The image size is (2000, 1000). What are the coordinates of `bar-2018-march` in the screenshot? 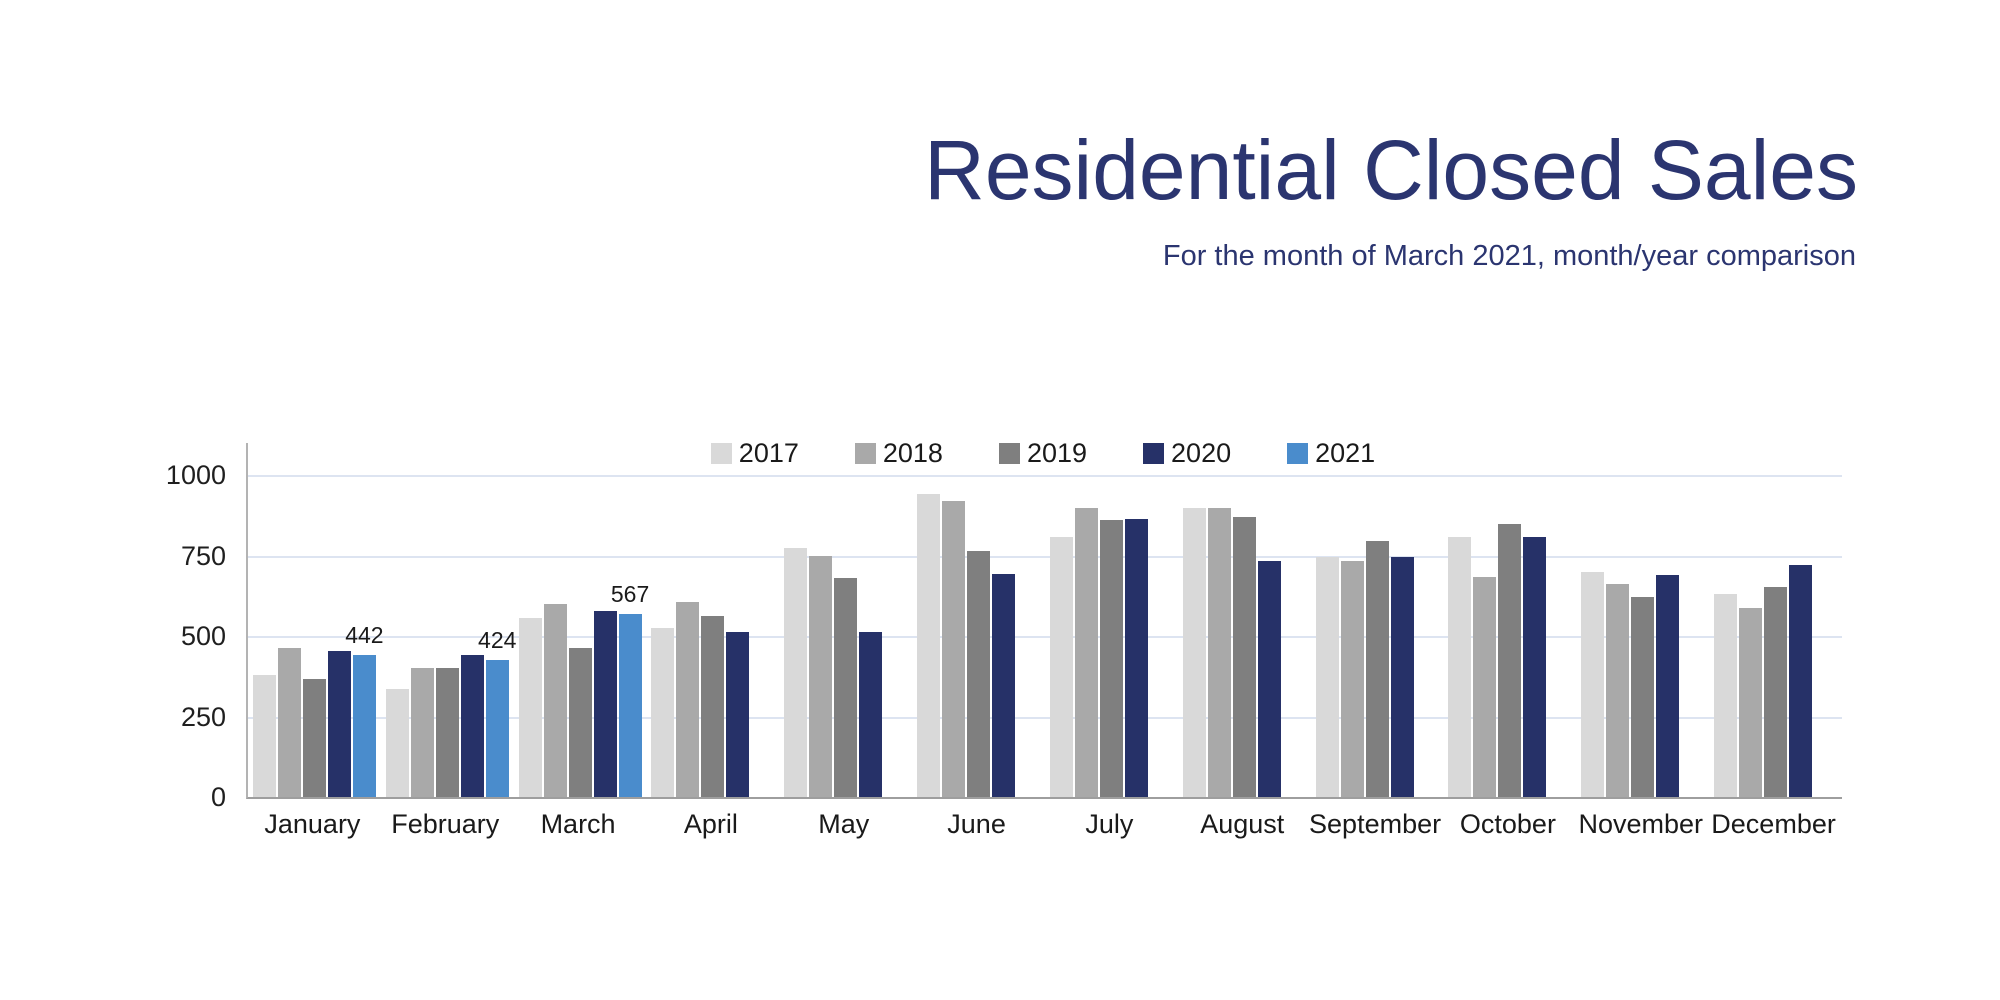 It's located at (555, 700).